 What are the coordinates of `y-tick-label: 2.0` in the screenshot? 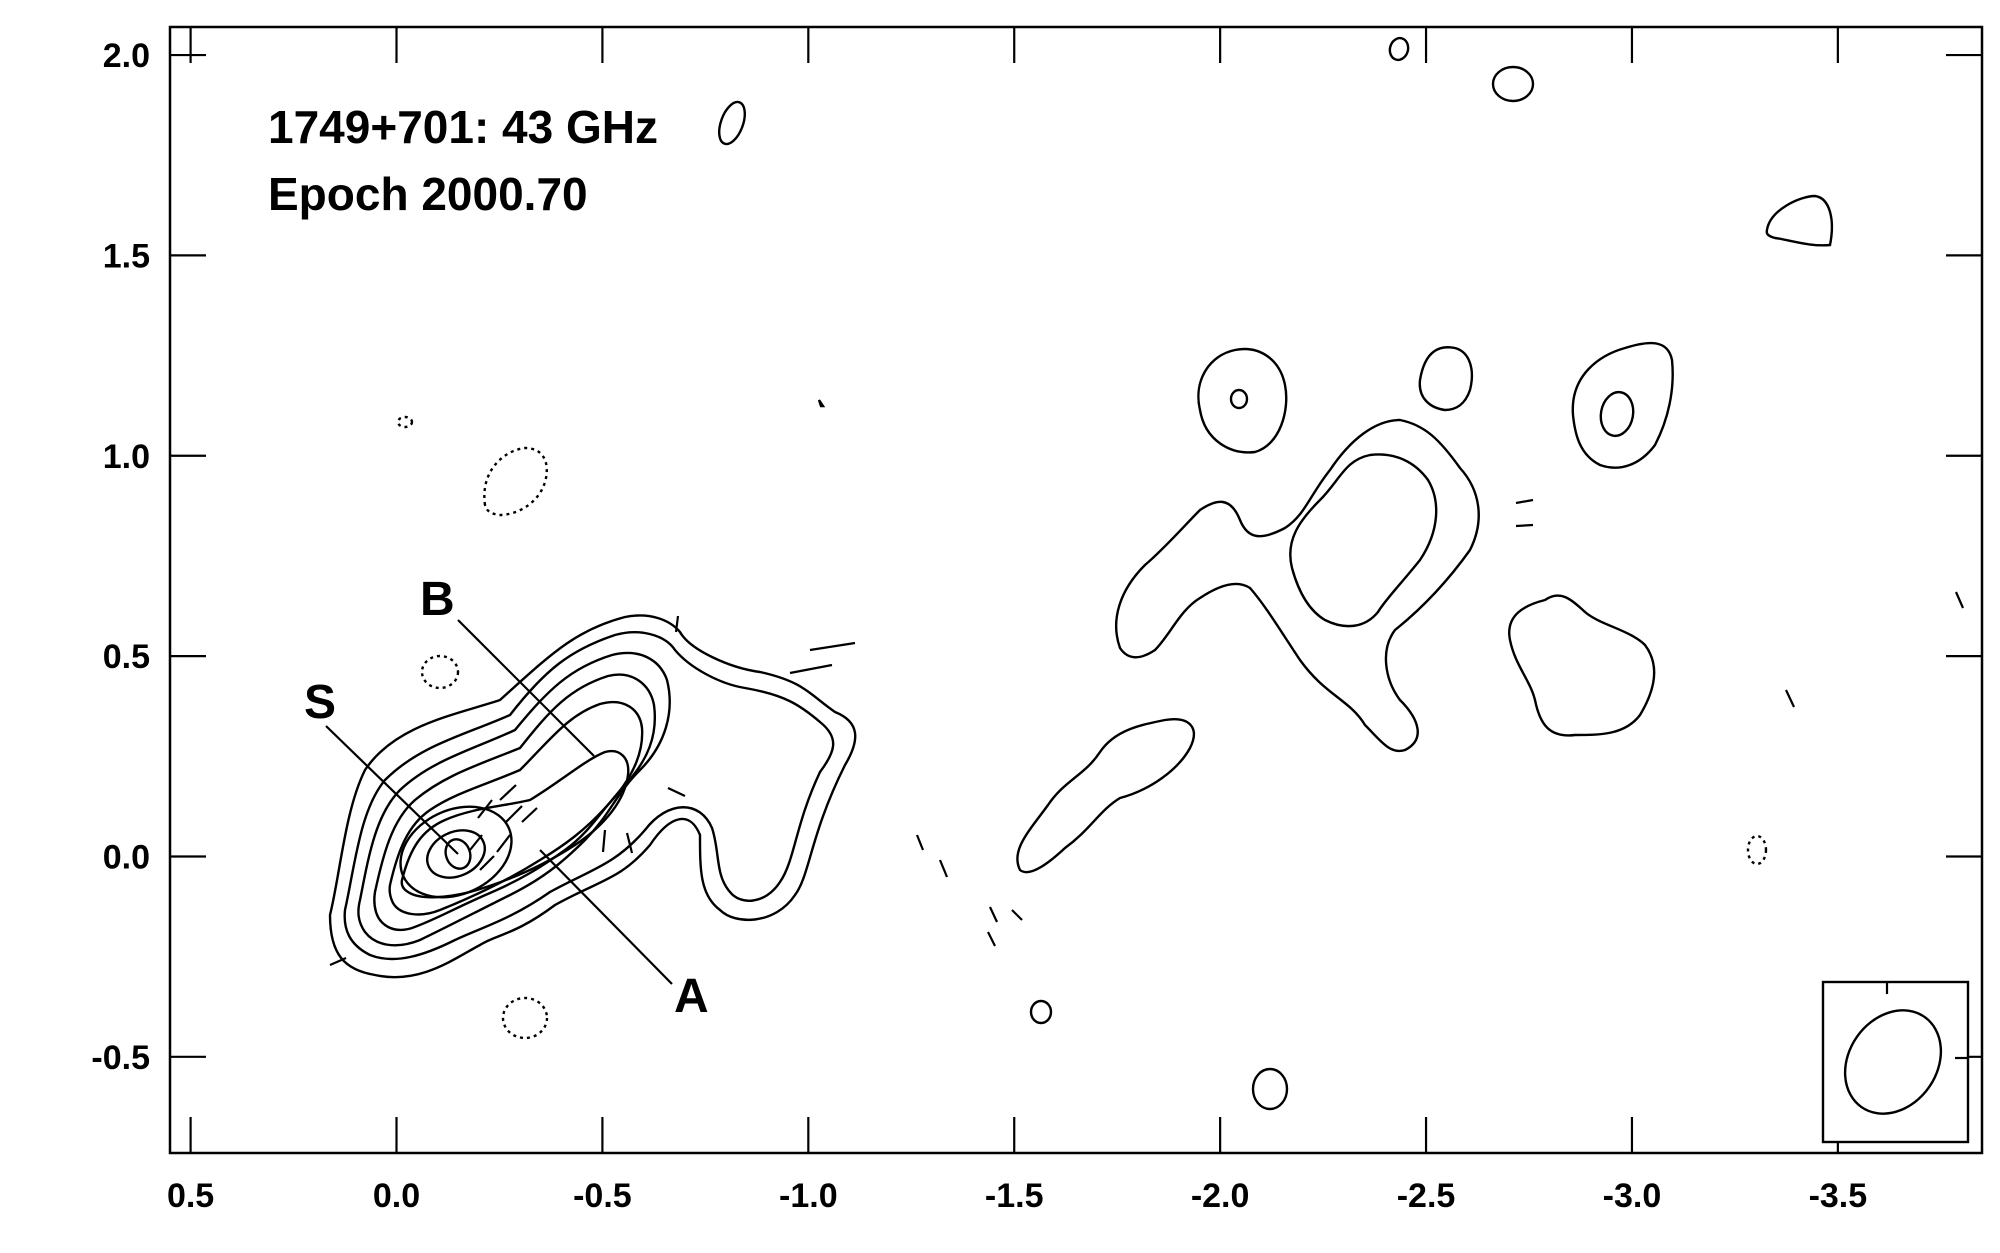 It's located at (126, 56).